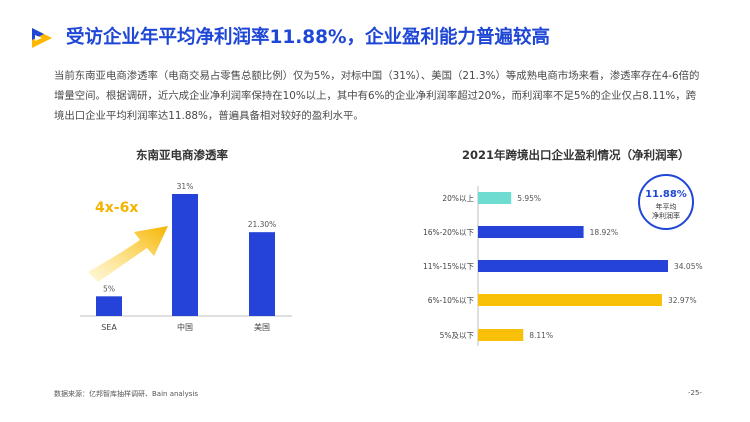 This screenshot has width=750, height=422. I want to click on x-tick-label: 中国, so click(185, 327).